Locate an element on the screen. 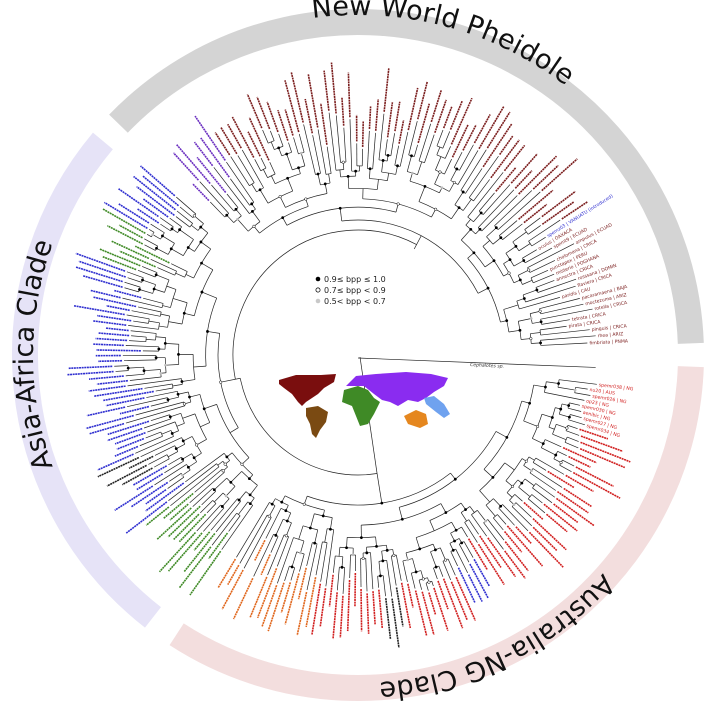 The image size is (720, 712). outgroup-branch is located at coordinates (476, 362).